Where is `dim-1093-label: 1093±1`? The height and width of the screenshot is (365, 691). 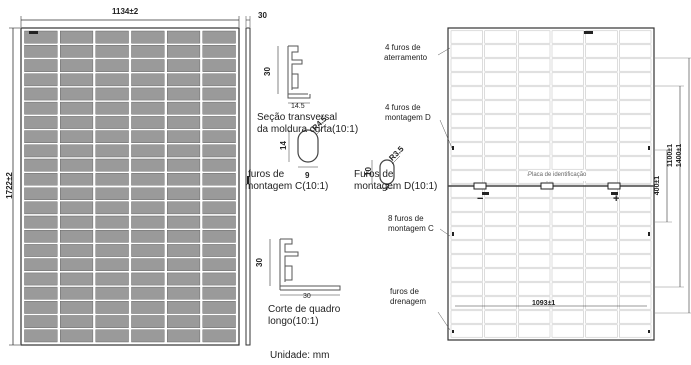
dim-1093-label: 1093±1 is located at coordinates (544, 303).